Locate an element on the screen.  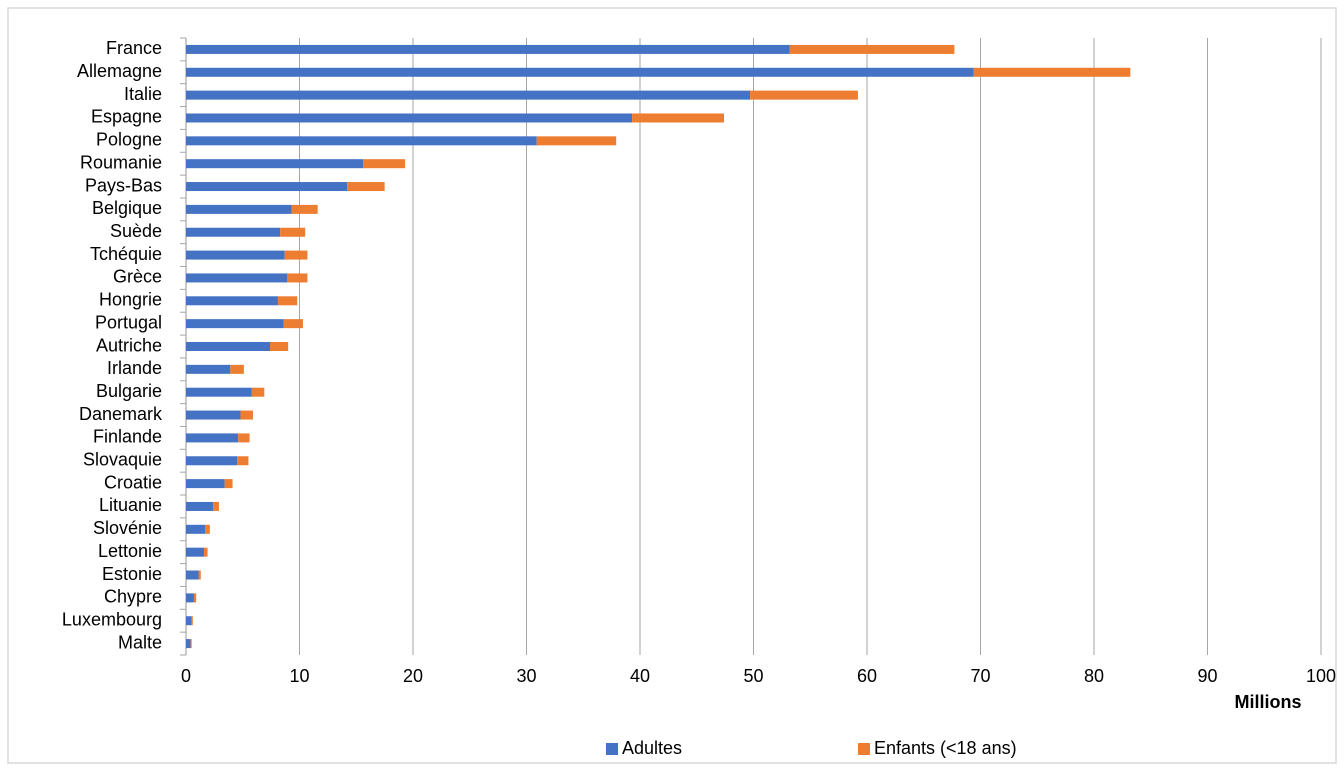
x-axis-label: Millions is located at coordinates (1268, 702).